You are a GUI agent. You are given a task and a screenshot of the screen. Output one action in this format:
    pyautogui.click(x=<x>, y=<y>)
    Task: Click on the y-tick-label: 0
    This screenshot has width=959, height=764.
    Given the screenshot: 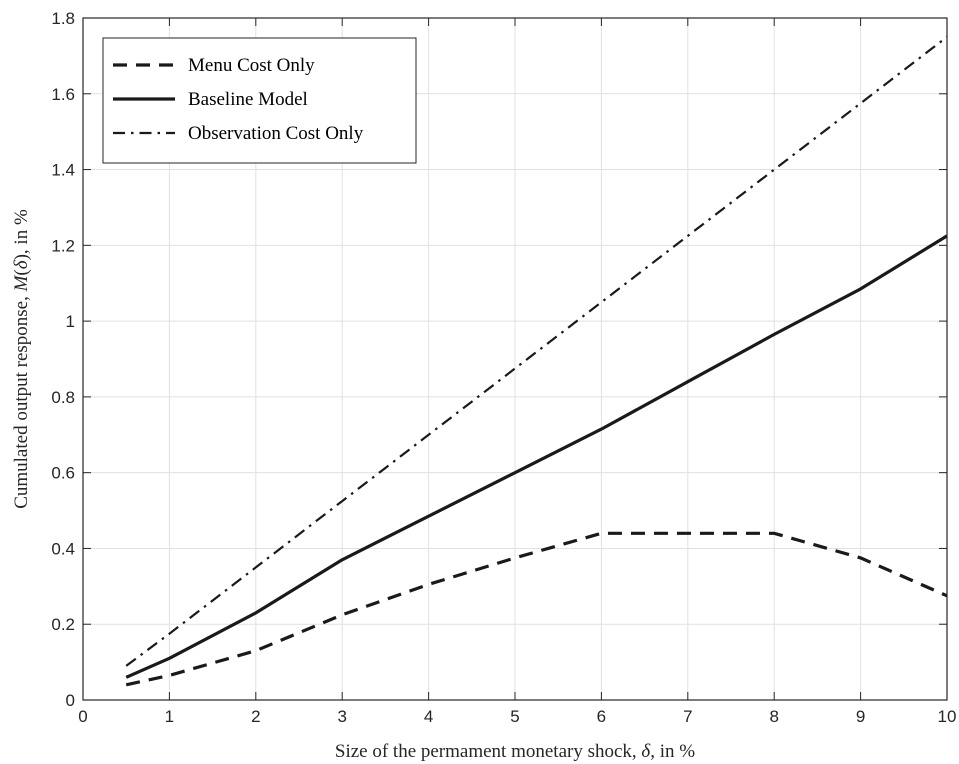 What is the action you would take?
    pyautogui.click(x=70, y=700)
    